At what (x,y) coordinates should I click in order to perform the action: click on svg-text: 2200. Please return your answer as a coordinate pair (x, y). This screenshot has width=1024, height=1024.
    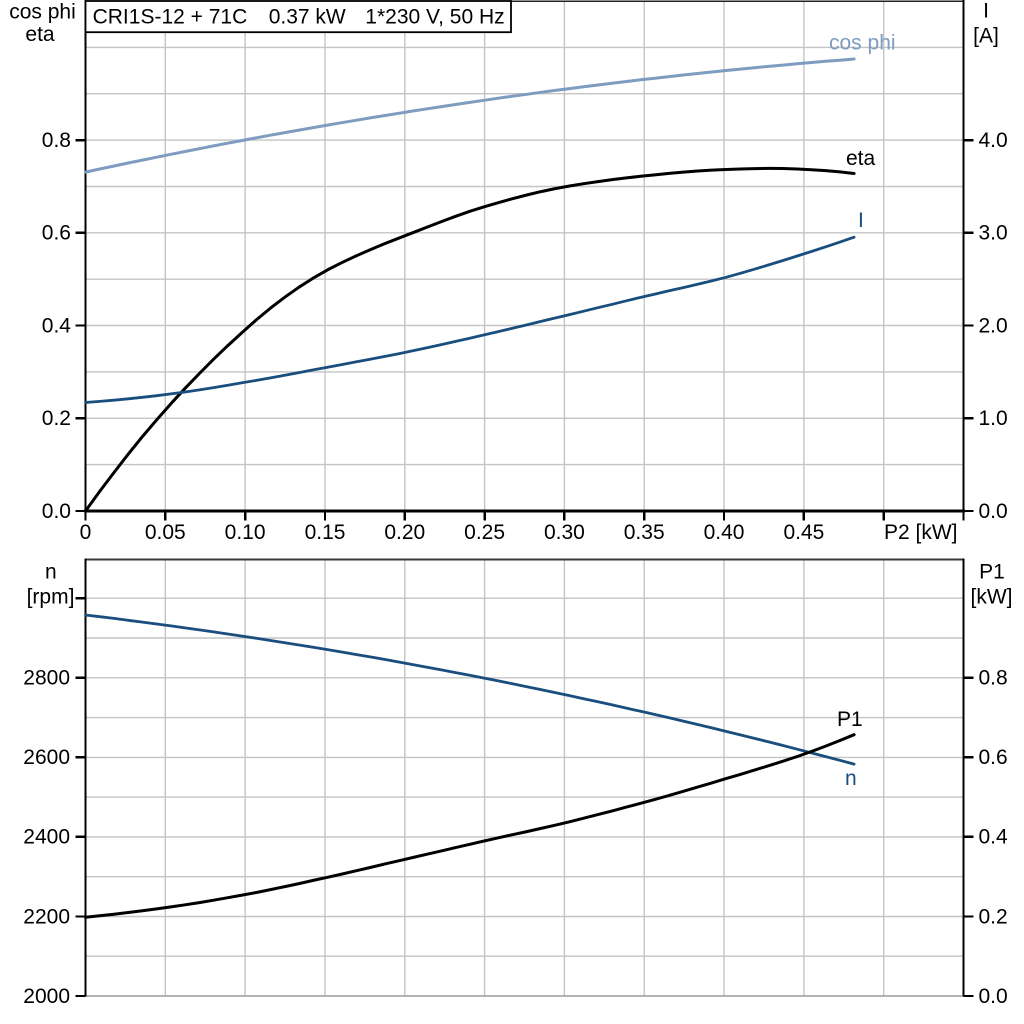
    Looking at the image, I should click on (46, 916).